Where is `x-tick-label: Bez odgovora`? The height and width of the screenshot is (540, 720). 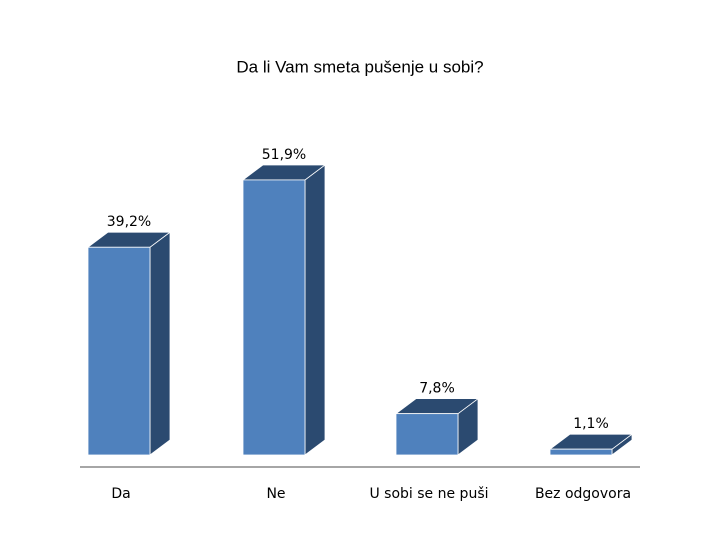
x-tick-label: Bez odgovora is located at coordinates (583, 494).